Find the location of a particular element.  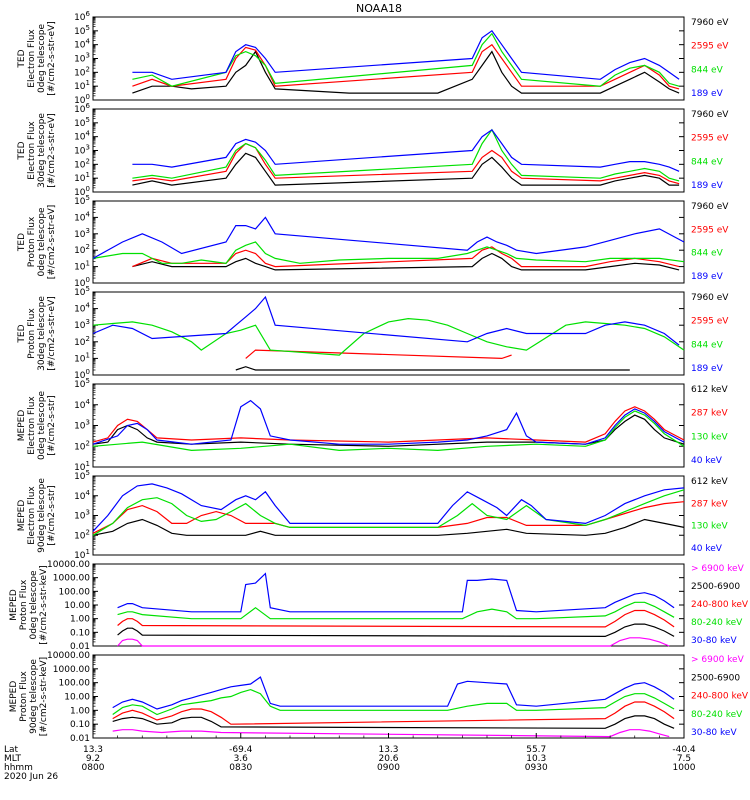

y-tick-label: 1000.00 is located at coordinates (71, 670).